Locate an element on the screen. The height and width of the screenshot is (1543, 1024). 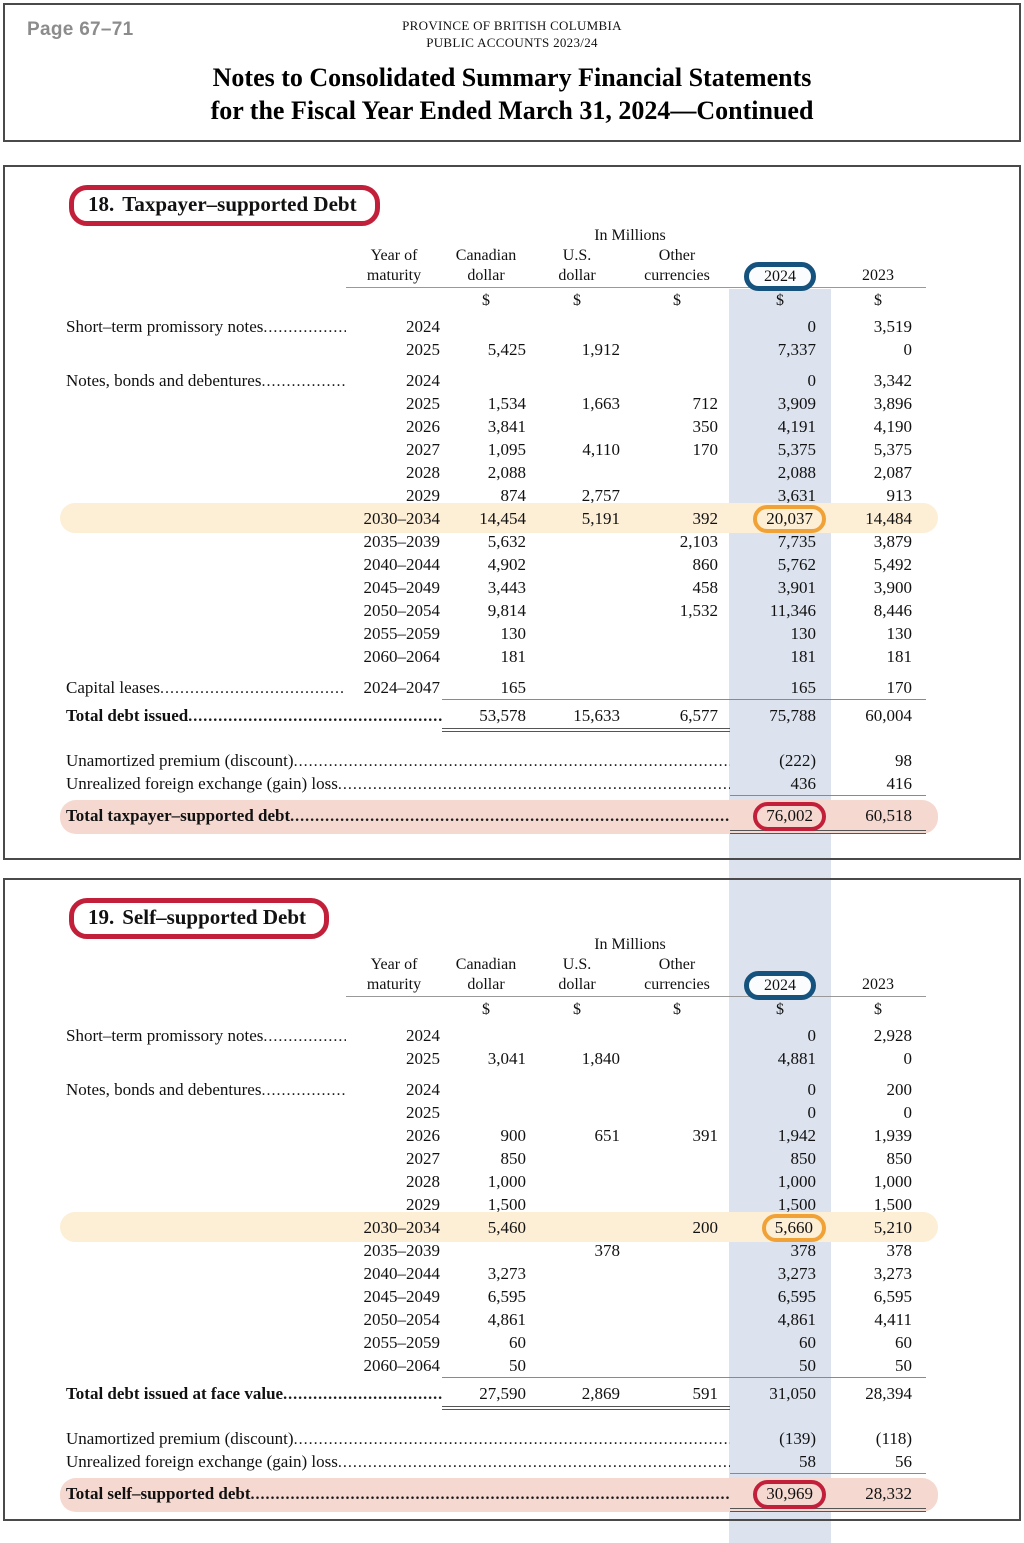
cell-y23: 50 is located at coordinates (878, 1366).